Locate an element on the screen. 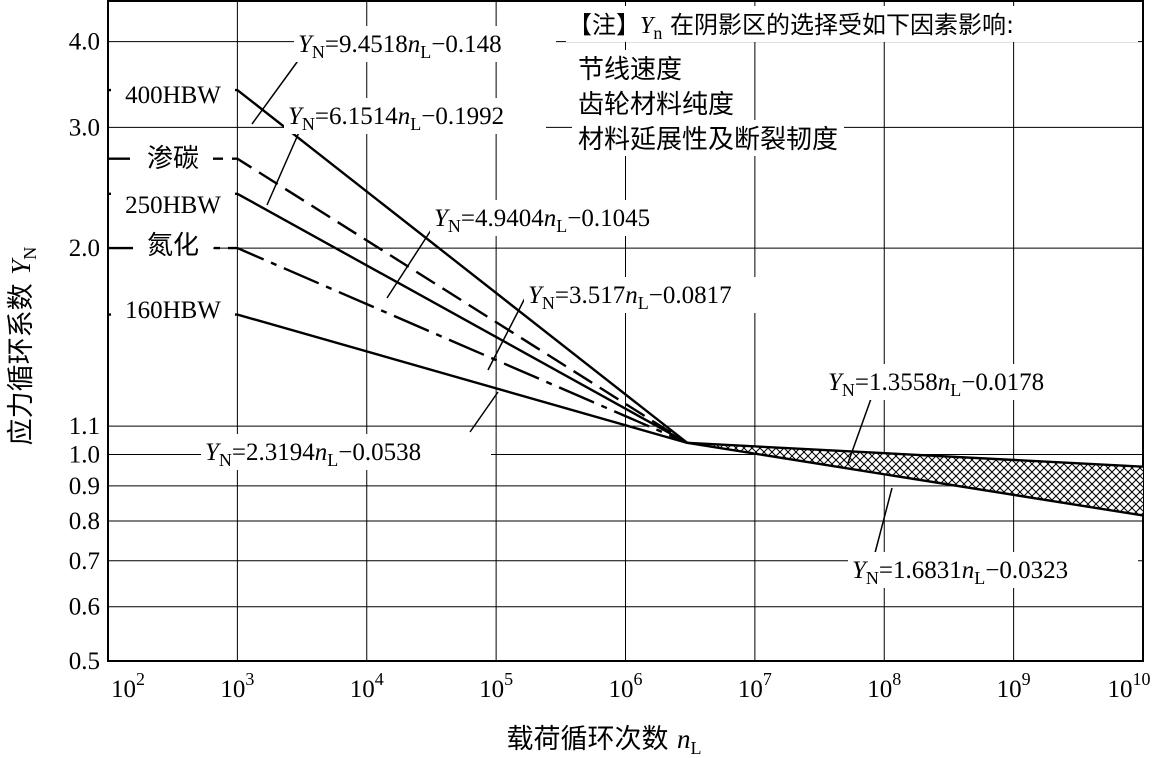 This screenshot has width=1162, height=758. equation-label: YN=2.3194nL−0.0538 is located at coordinates (313, 454).